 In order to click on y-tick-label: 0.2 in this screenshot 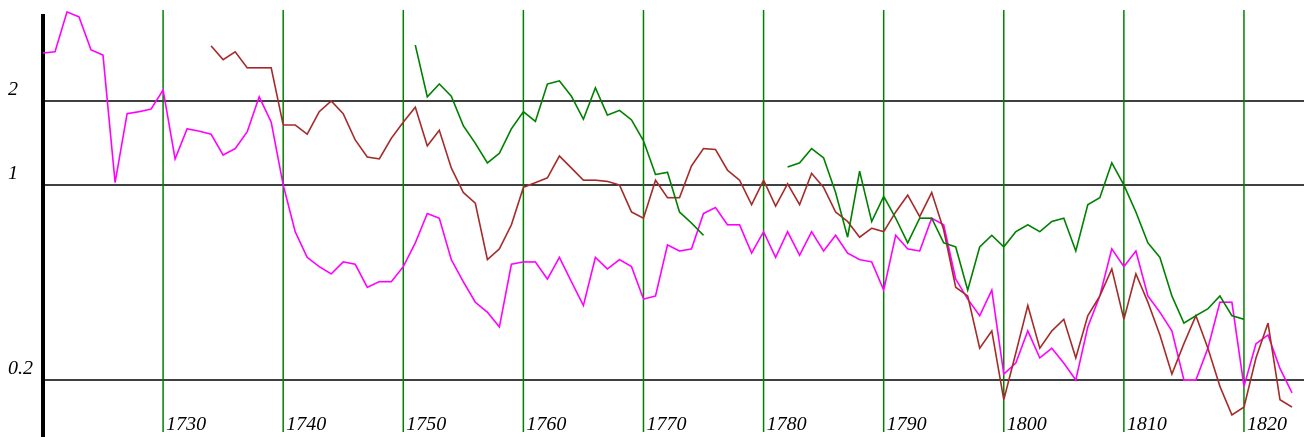, I will do `click(20, 368)`.